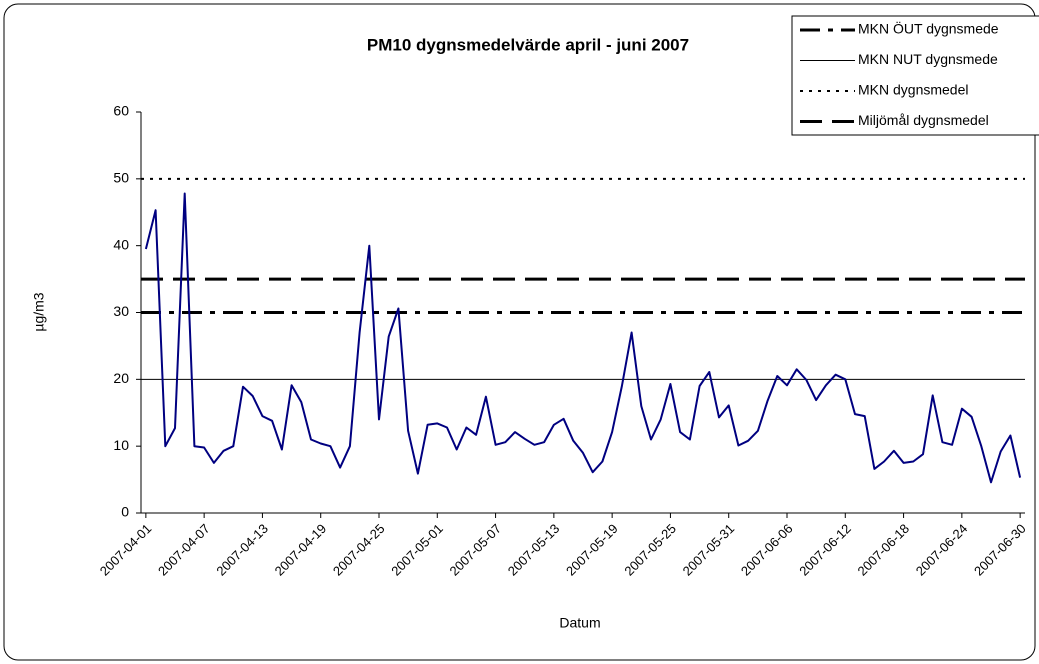 Image resolution: width=1039 pixels, height=664 pixels. What do you see at coordinates (121, 378) in the screenshot?
I see `y-tick-label: 20` at bounding box center [121, 378].